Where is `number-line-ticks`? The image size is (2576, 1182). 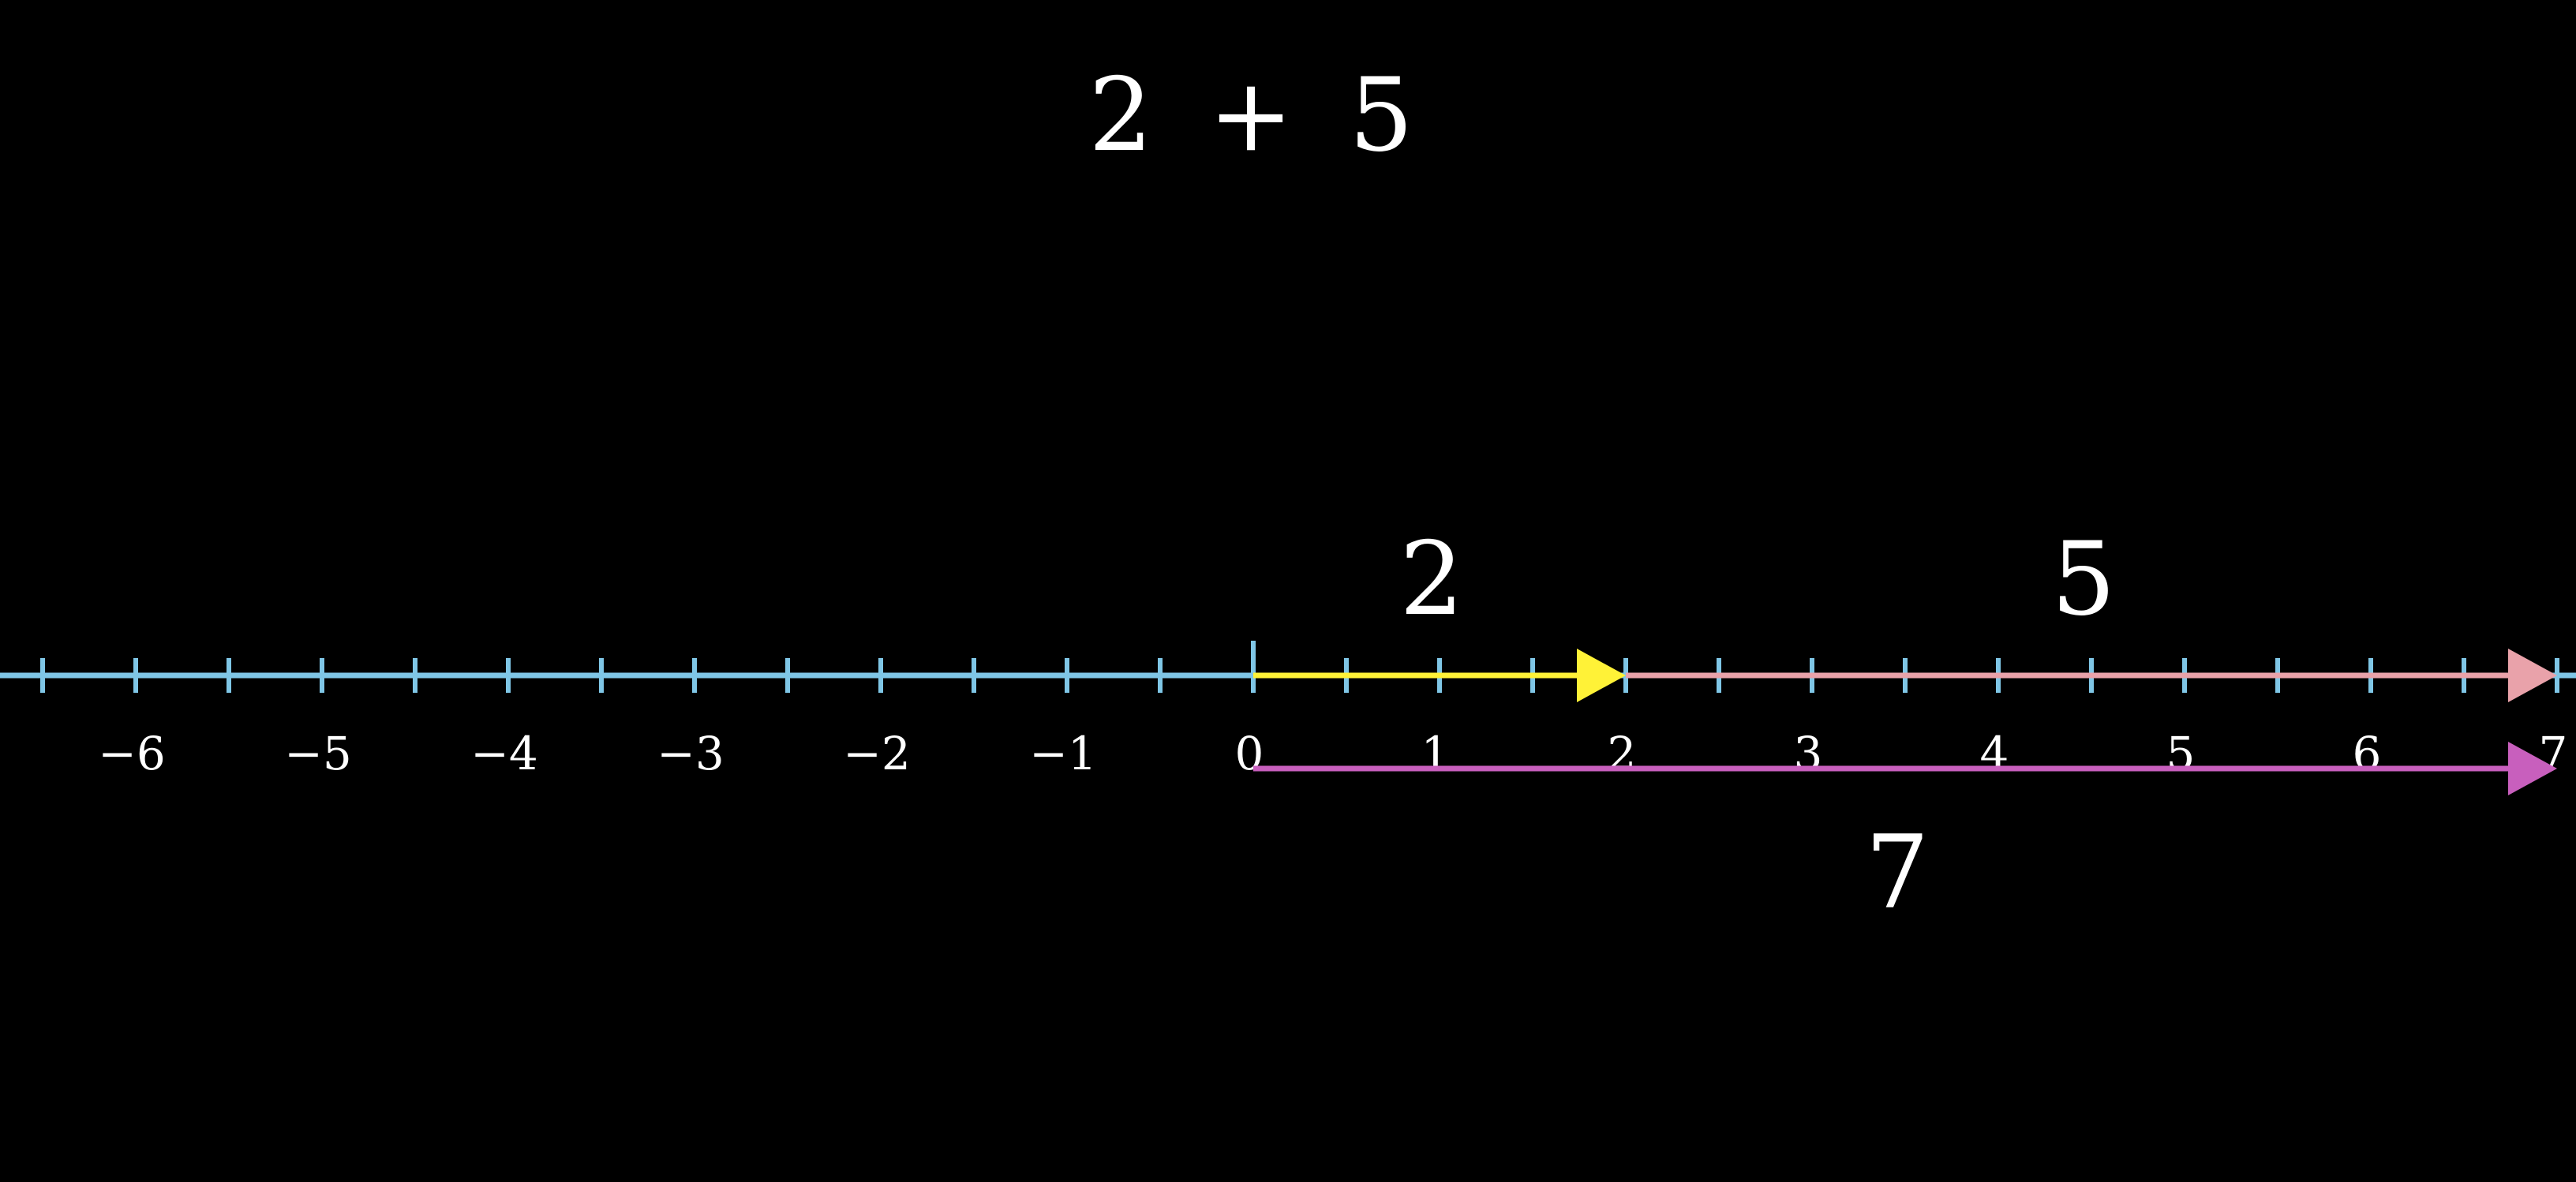 number-line-ticks is located at coordinates (1299, 667).